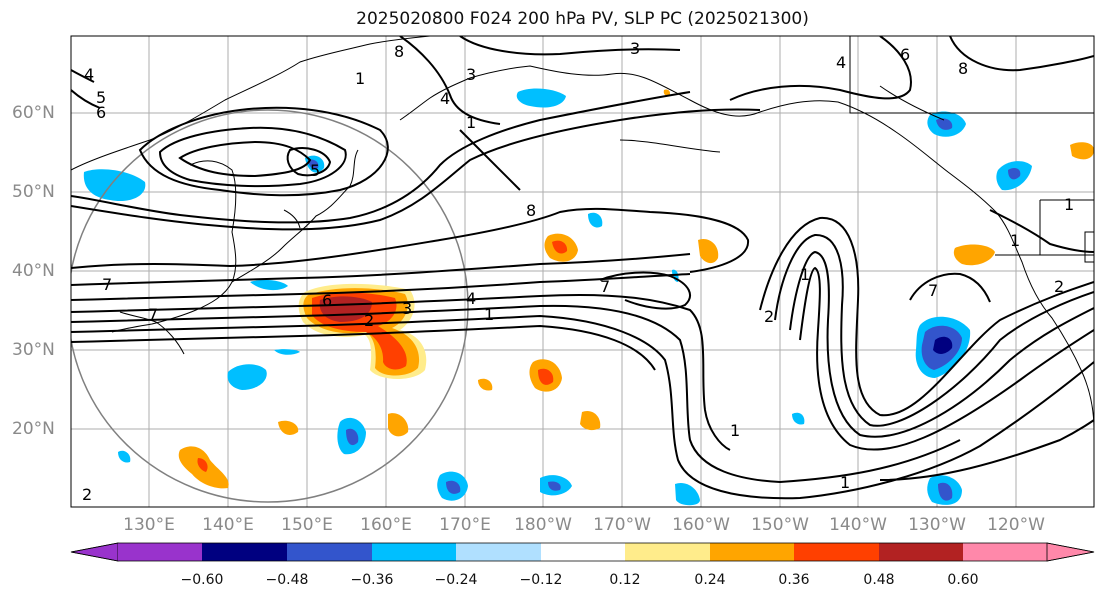 This screenshot has width=1105, height=601. What do you see at coordinates (149, 525) in the screenshot?
I see `lon-label: 130°E` at bounding box center [149, 525].